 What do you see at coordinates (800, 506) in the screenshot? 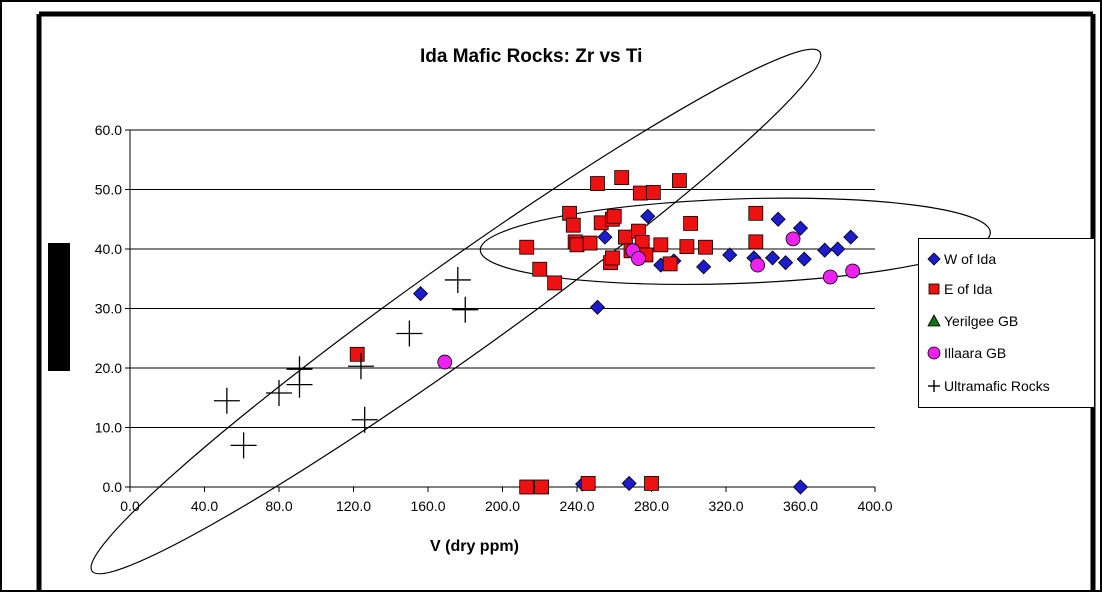
I see `x-tick-label: 360.0` at bounding box center [800, 506].